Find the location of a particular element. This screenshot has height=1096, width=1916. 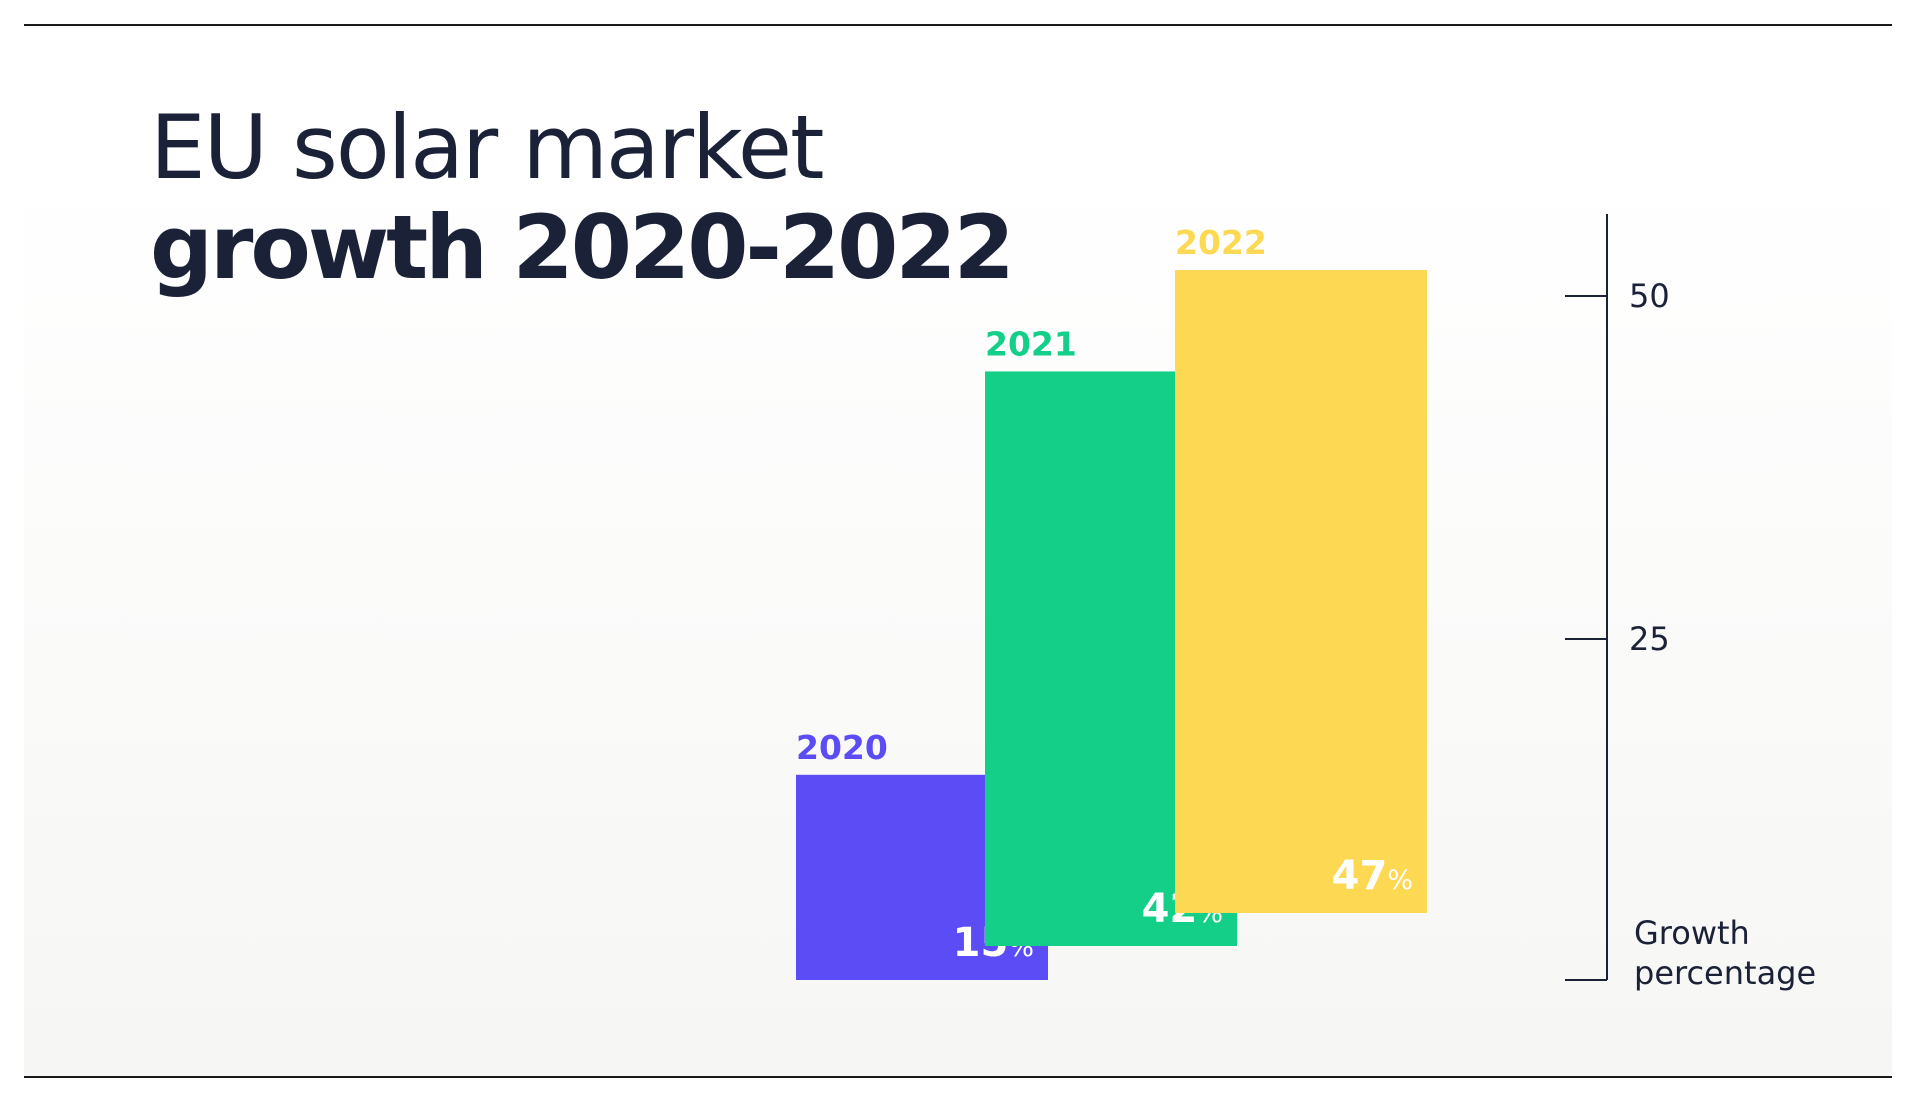

bottom-rule is located at coordinates (958, 1077).